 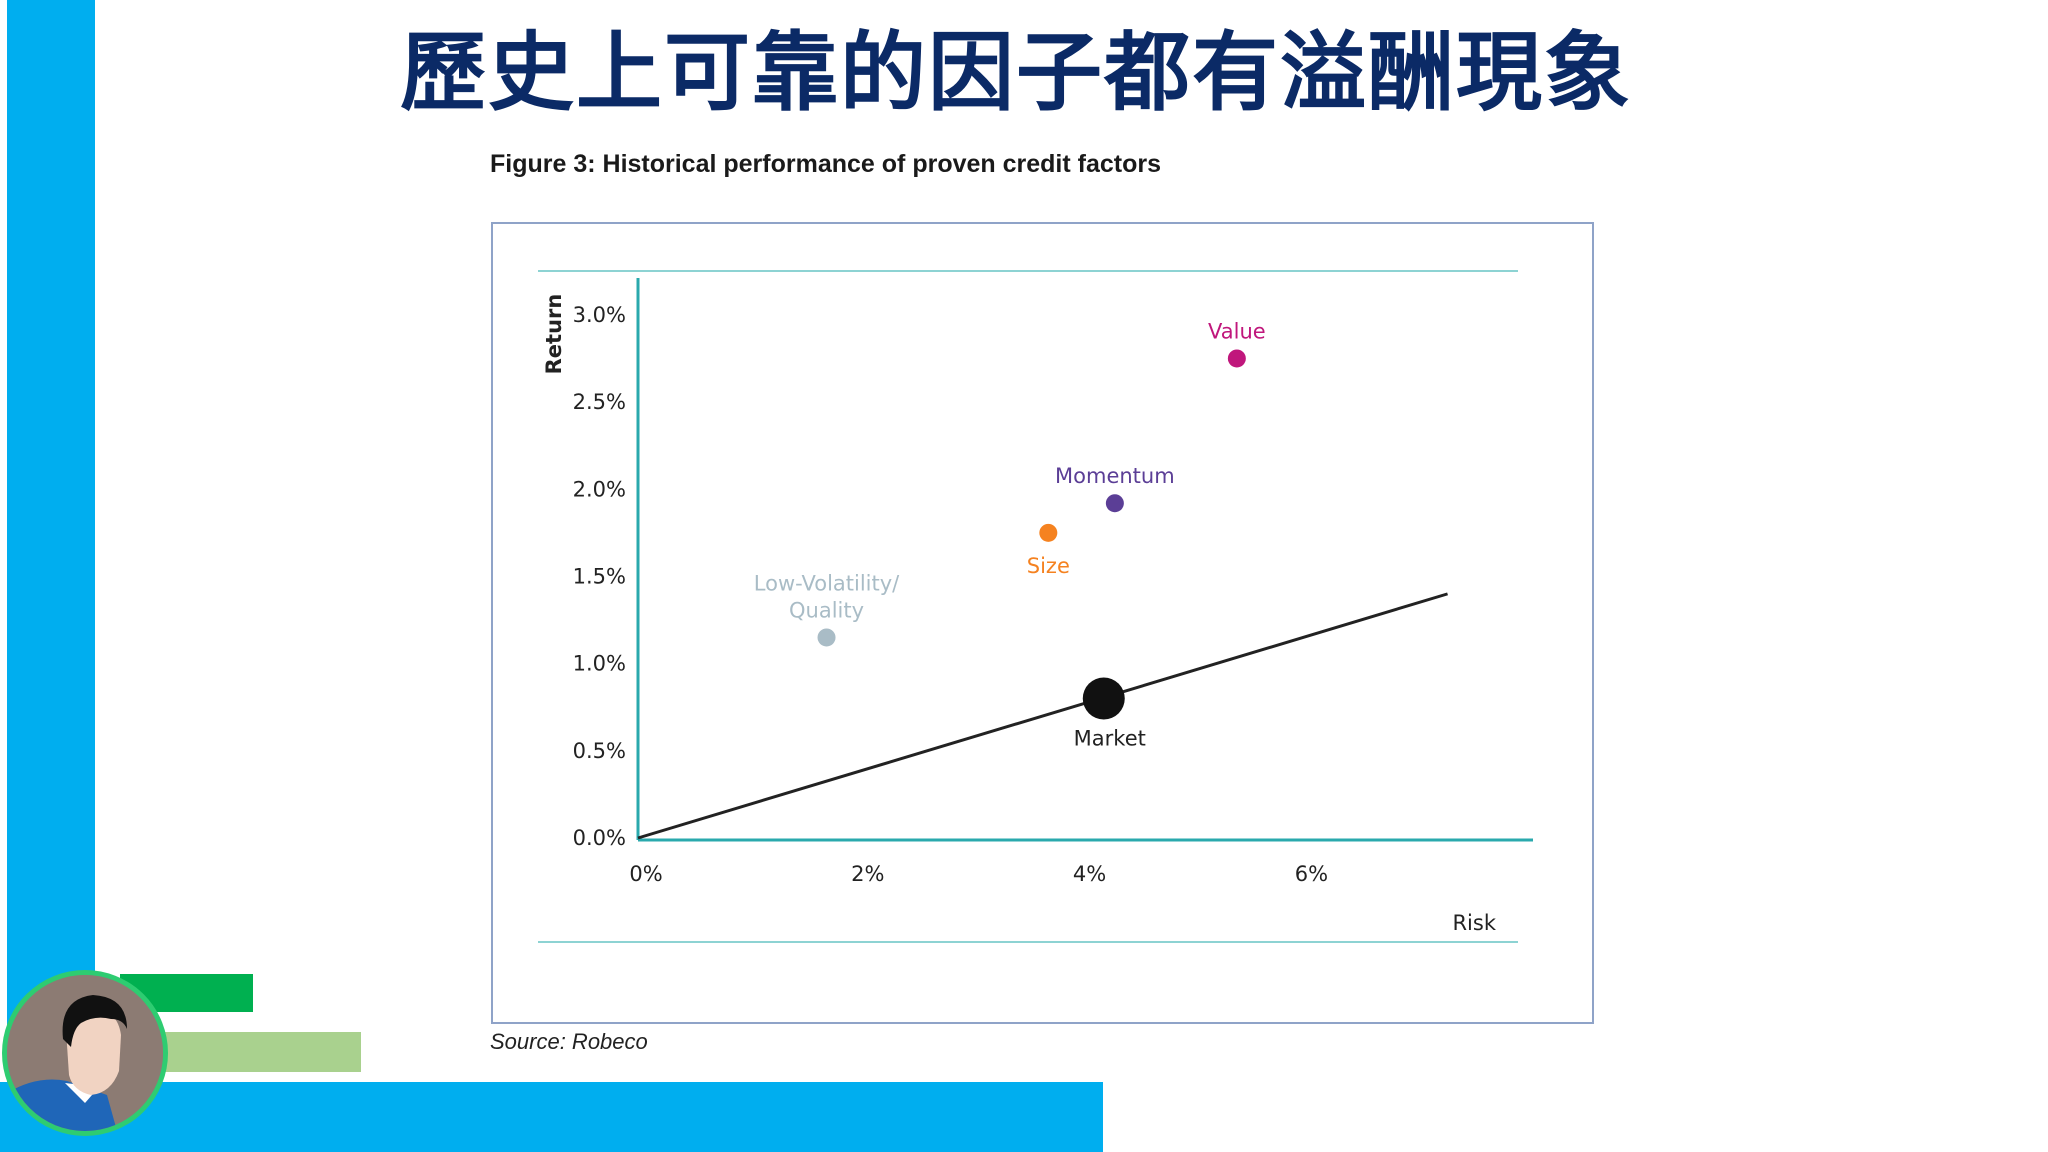 What do you see at coordinates (599, 664) in the screenshot?
I see `y-tick-label: 1.0%` at bounding box center [599, 664].